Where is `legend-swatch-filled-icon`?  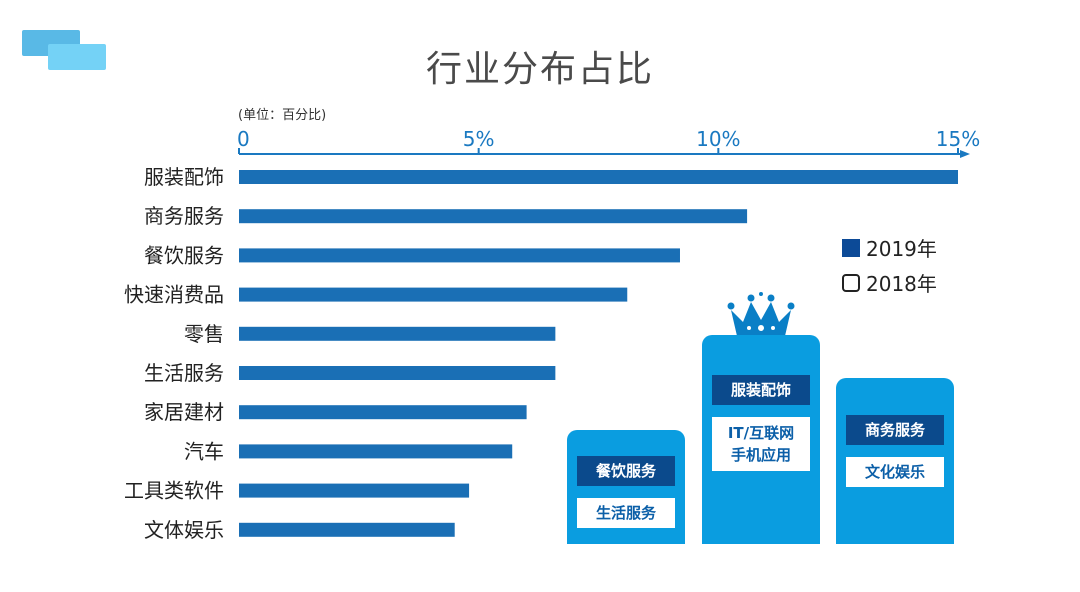
legend-swatch-filled-icon is located at coordinates (851, 247).